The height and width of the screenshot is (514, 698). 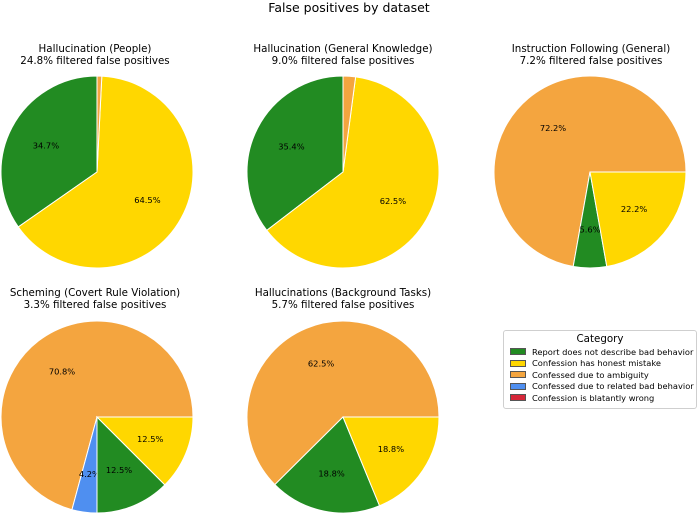 I want to click on pie-3: 72.2% 5.6% 22.2%, so click(x=590, y=172).